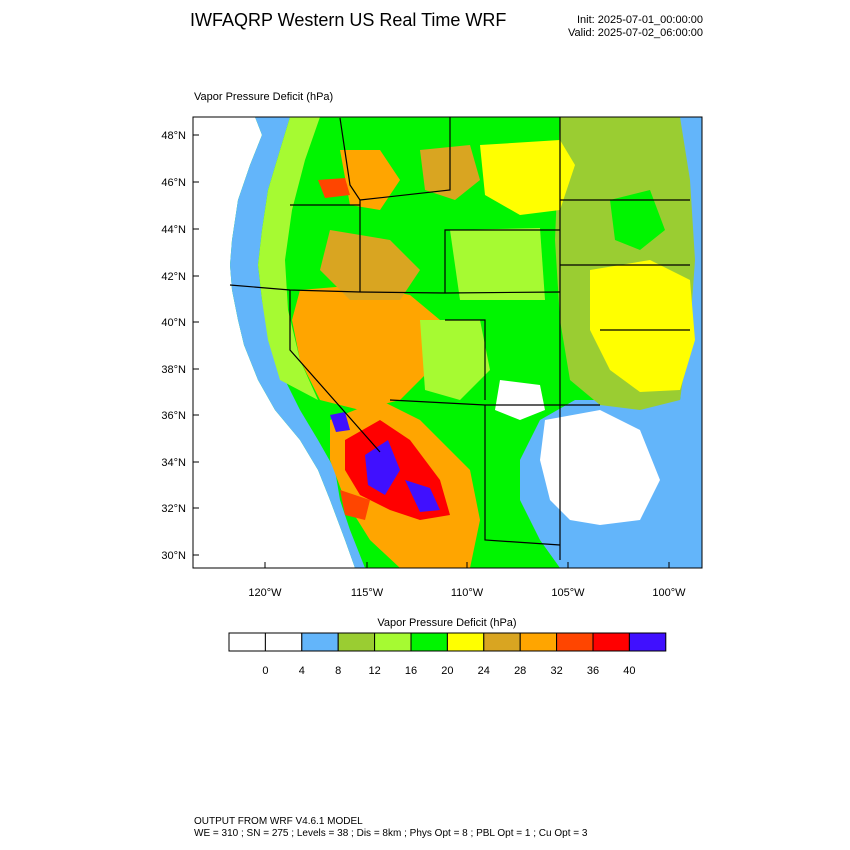 The width and height of the screenshot is (850, 850). I want to click on lon-label: 120°W, so click(265, 593).